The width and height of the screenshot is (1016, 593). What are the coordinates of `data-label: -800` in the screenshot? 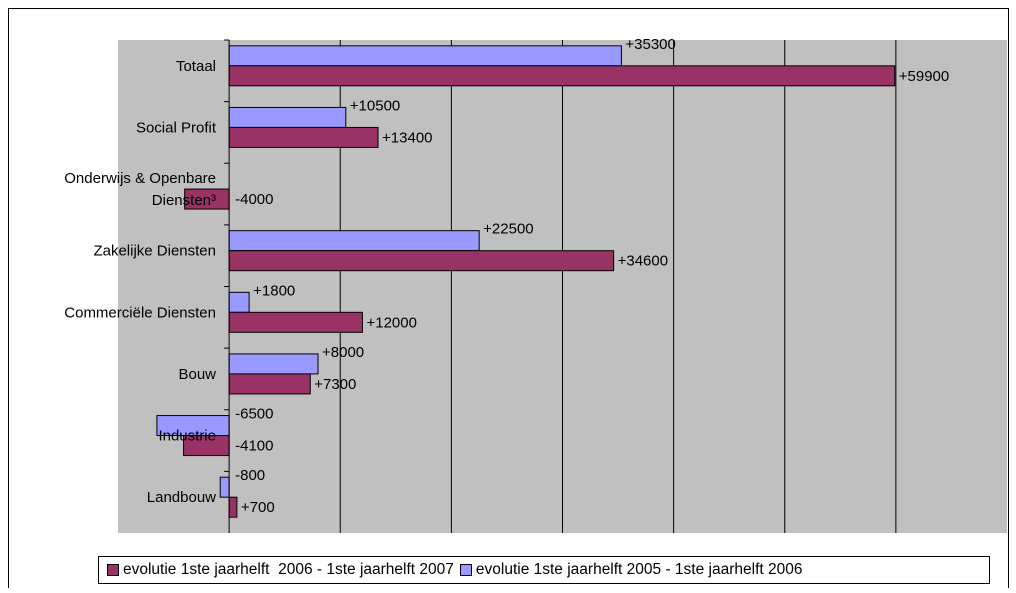 It's located at (250, 475).